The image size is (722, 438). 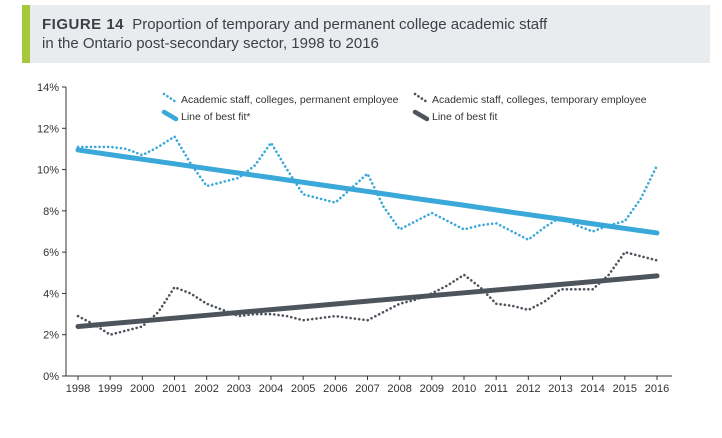 What do you see at coordinates (464, 117) in the screenshot?
I see `legend-label: Line of best fit` at bounding box center [464, 117].